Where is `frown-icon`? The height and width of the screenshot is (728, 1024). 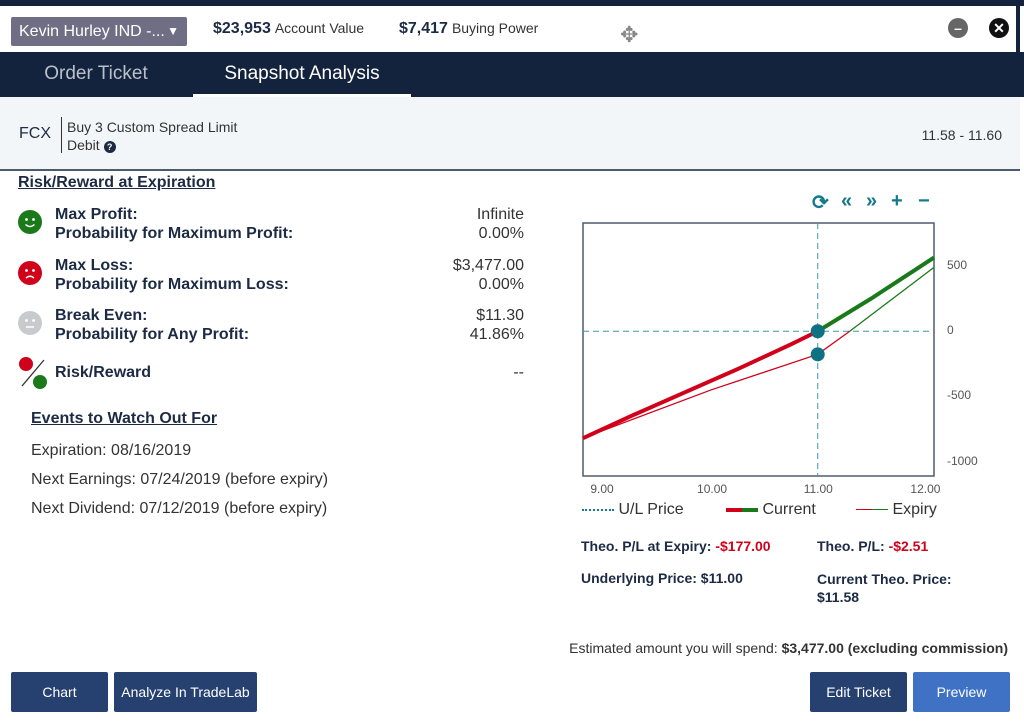 frown-icon is located at coordinates (30, 273).